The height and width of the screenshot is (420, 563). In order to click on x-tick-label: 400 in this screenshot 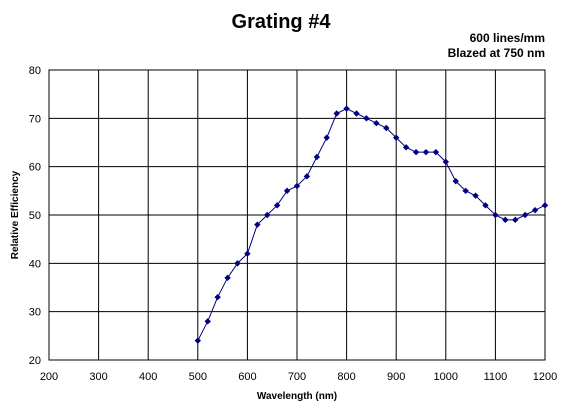, I will do `click(148, 377)`.